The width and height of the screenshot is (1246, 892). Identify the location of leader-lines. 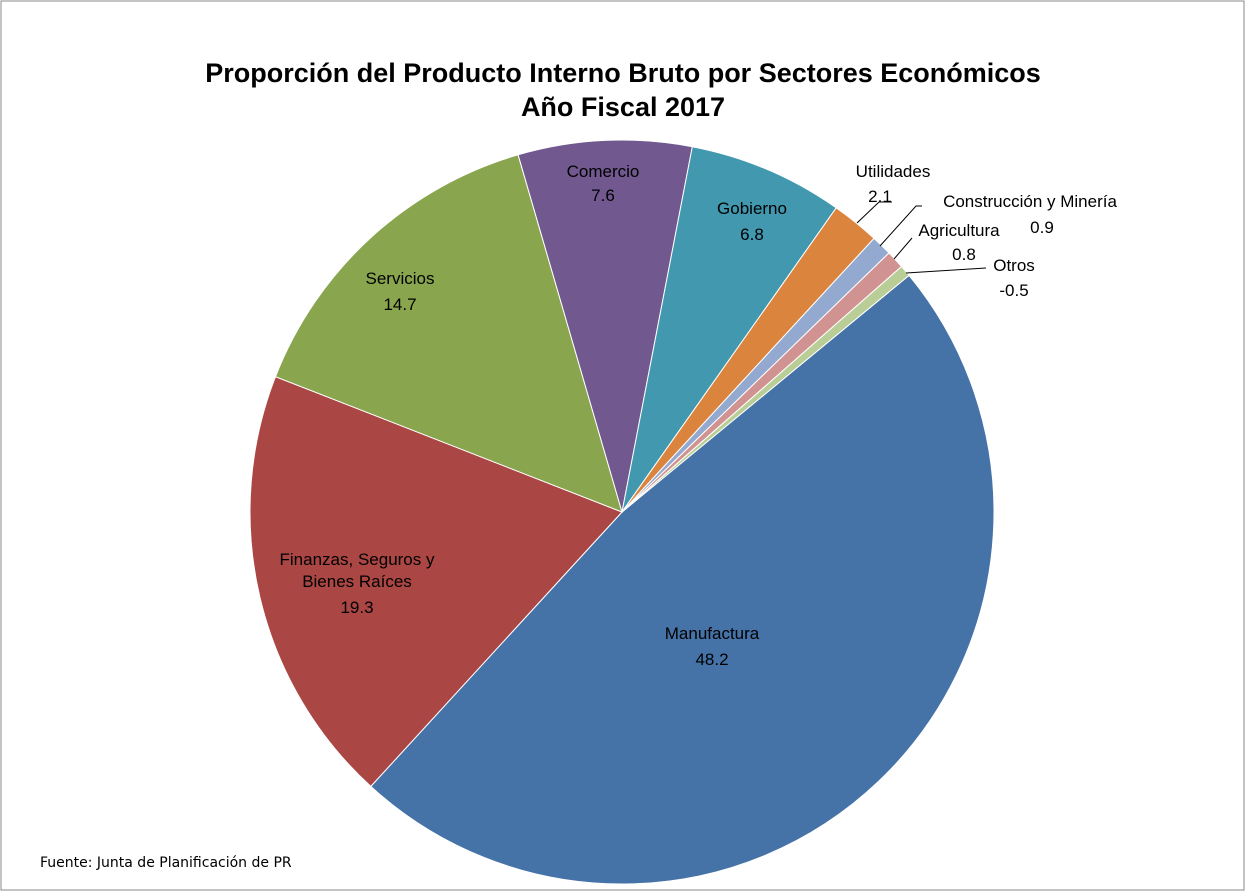
(921, 237).